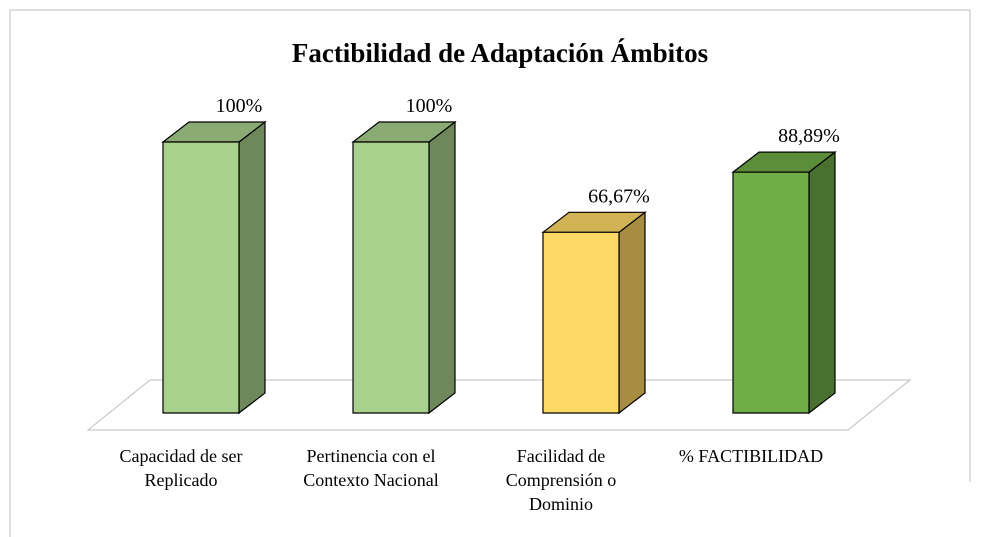 The image size is (981, 537). Describe the element at coordinates (181, 468) in the screenshot. I see `x-tick-label: Capacidad de ser Replicado` at that location.